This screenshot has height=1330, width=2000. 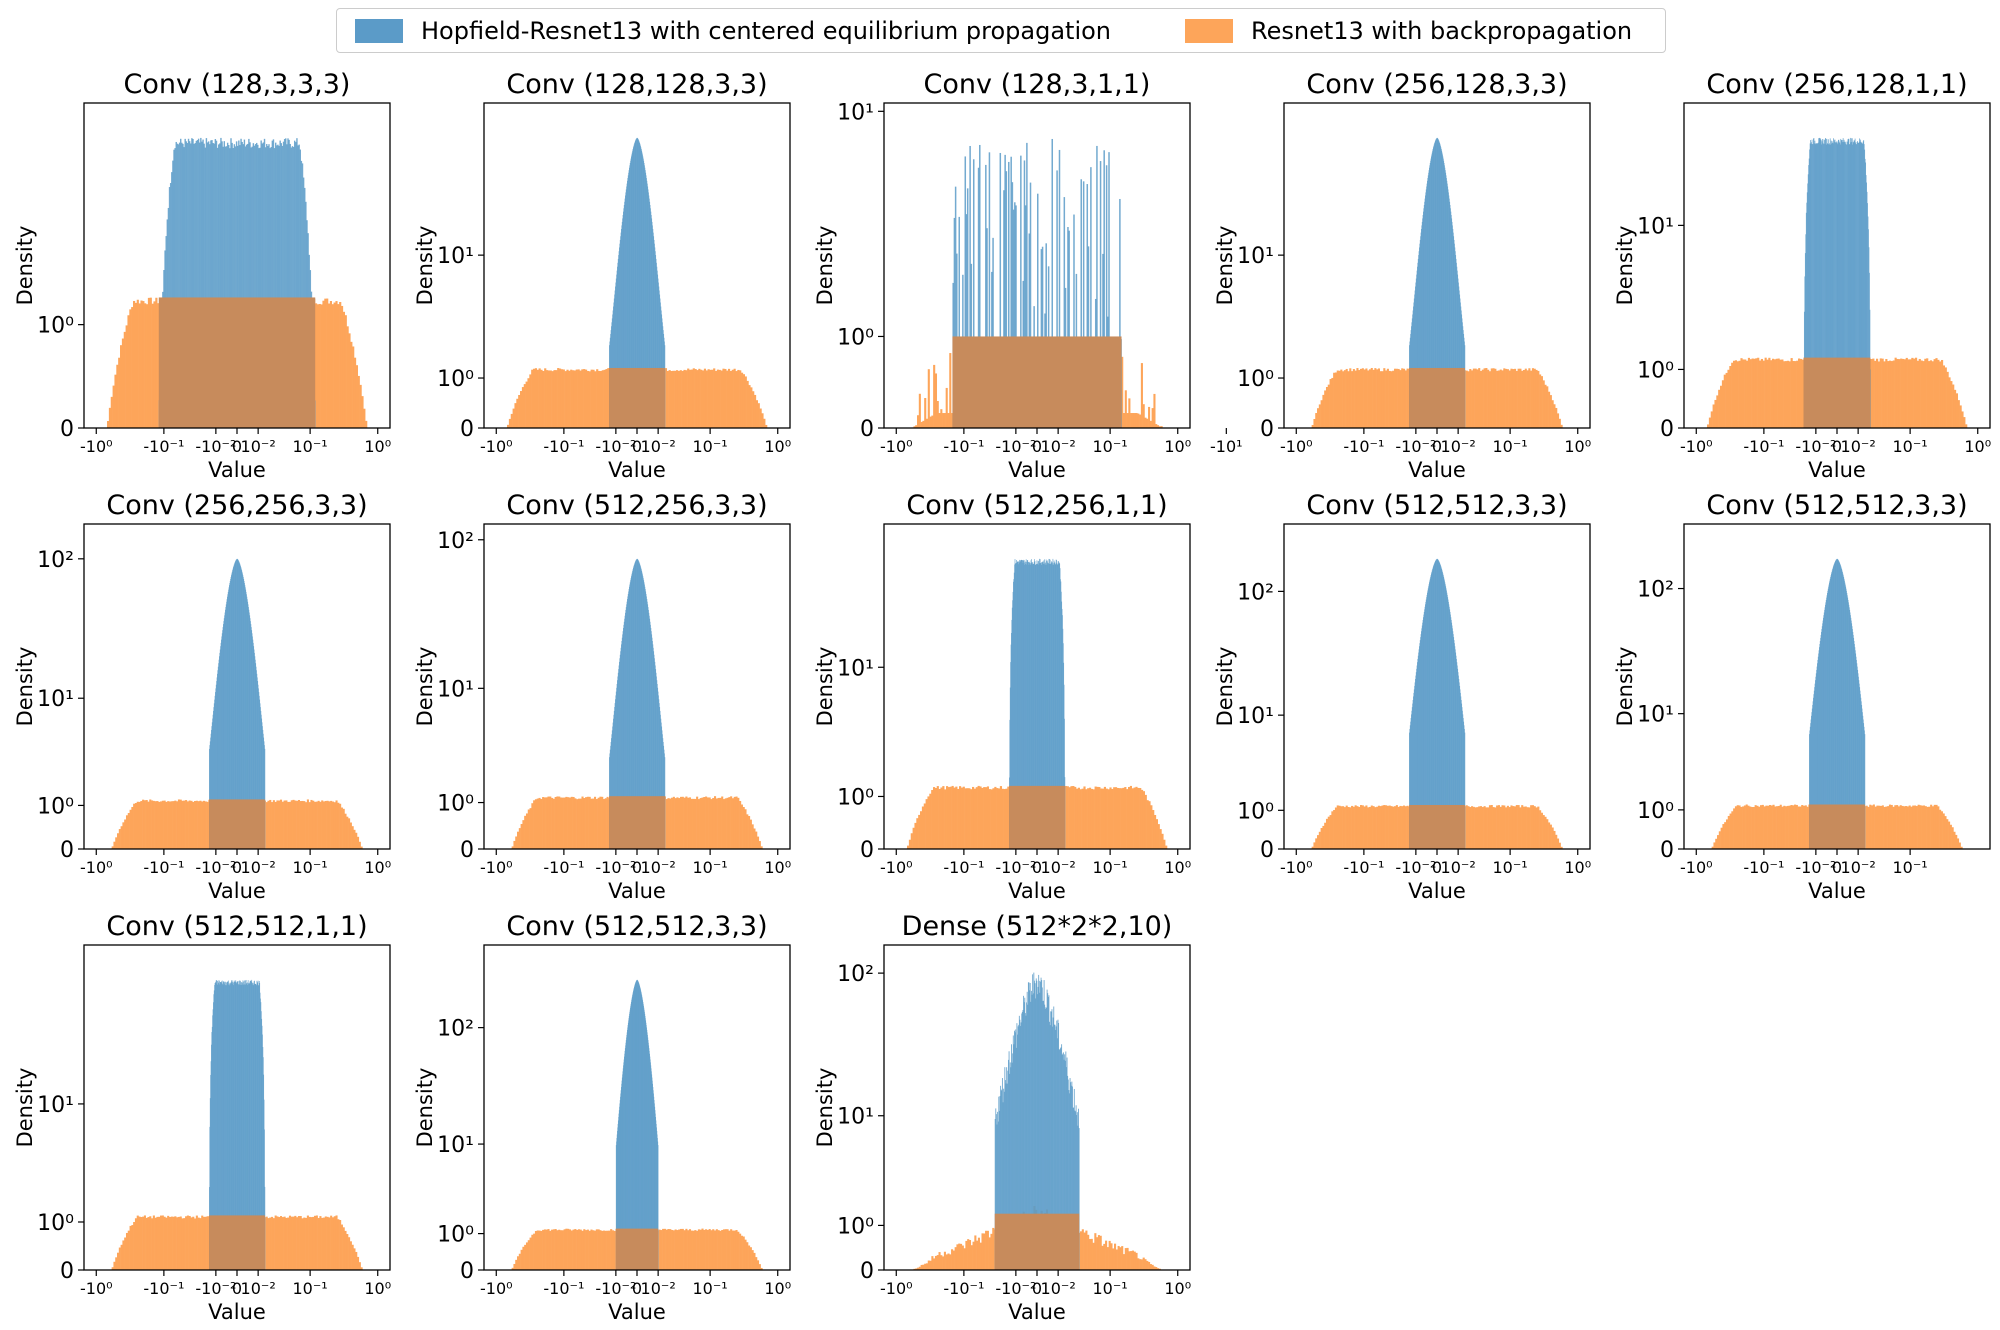 I want to click on x-tick-label: 0, so click(x=1037, y=867).